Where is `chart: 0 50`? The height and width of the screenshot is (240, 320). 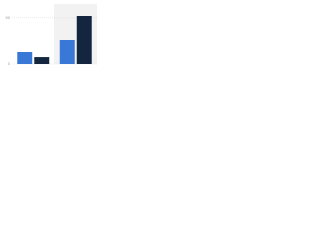
chart: 0 50 is located at coordinates (51, 35).